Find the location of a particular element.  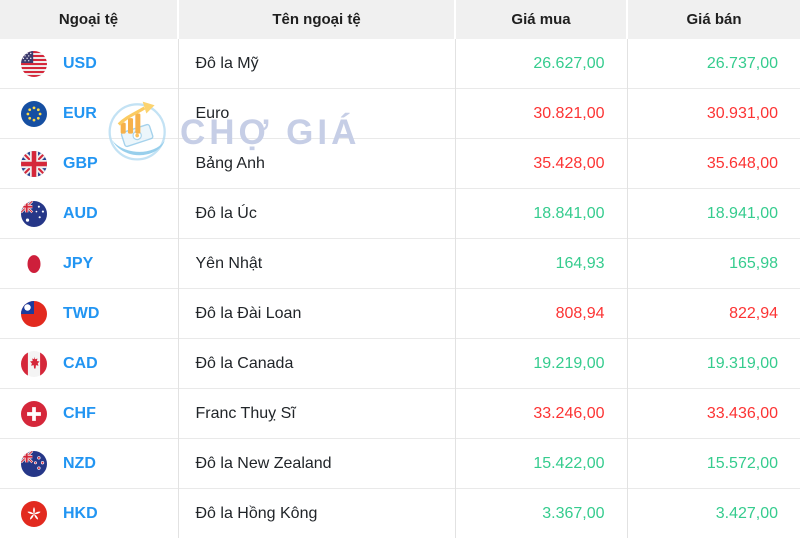

sell-price-cell: 33.436,00 is located at coordinates (713, 414).